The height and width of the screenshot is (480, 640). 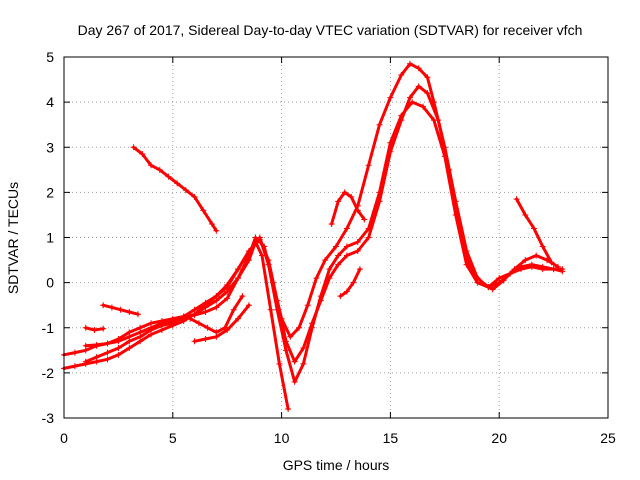 I want to click on series-arc-e, so click(x=94, y=329).